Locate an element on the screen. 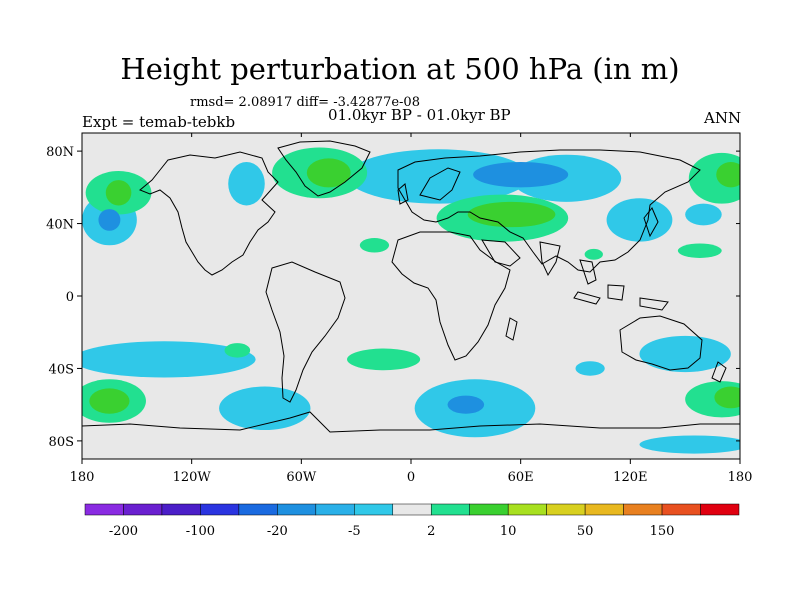 The height and width of the screenshot is (600, 800). coast-madagascar is located at coordinates (511, 329).